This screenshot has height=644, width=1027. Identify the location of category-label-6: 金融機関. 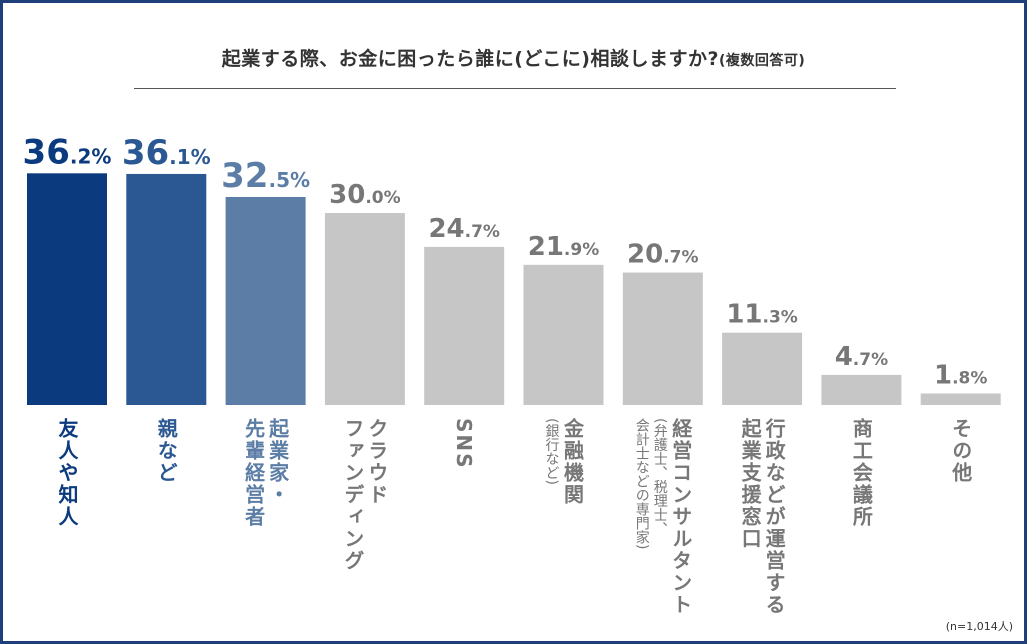
(573, 461).